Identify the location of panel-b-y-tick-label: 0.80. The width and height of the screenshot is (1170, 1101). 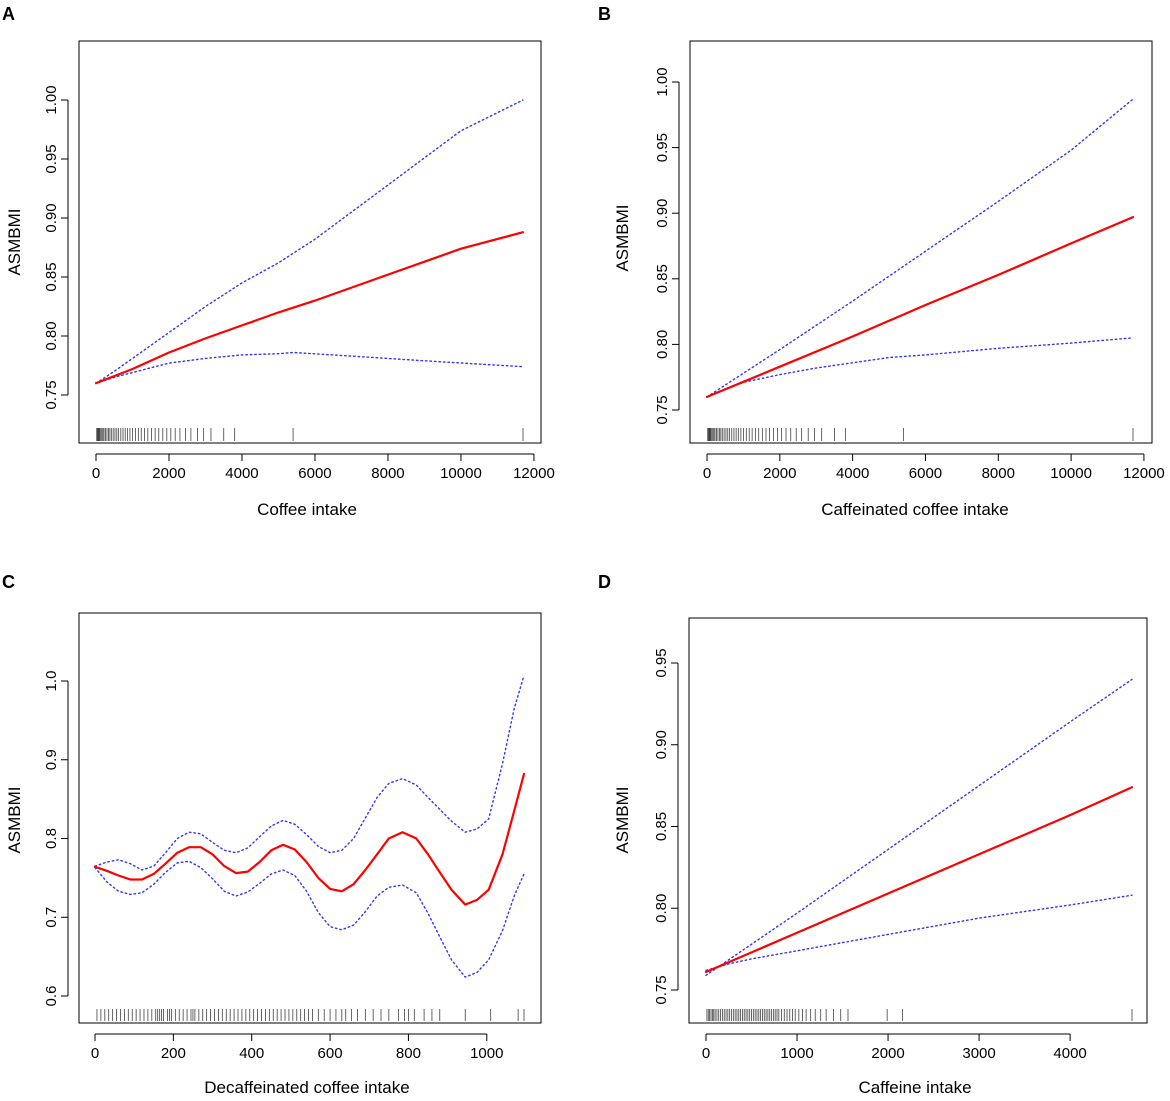
(662, 344).